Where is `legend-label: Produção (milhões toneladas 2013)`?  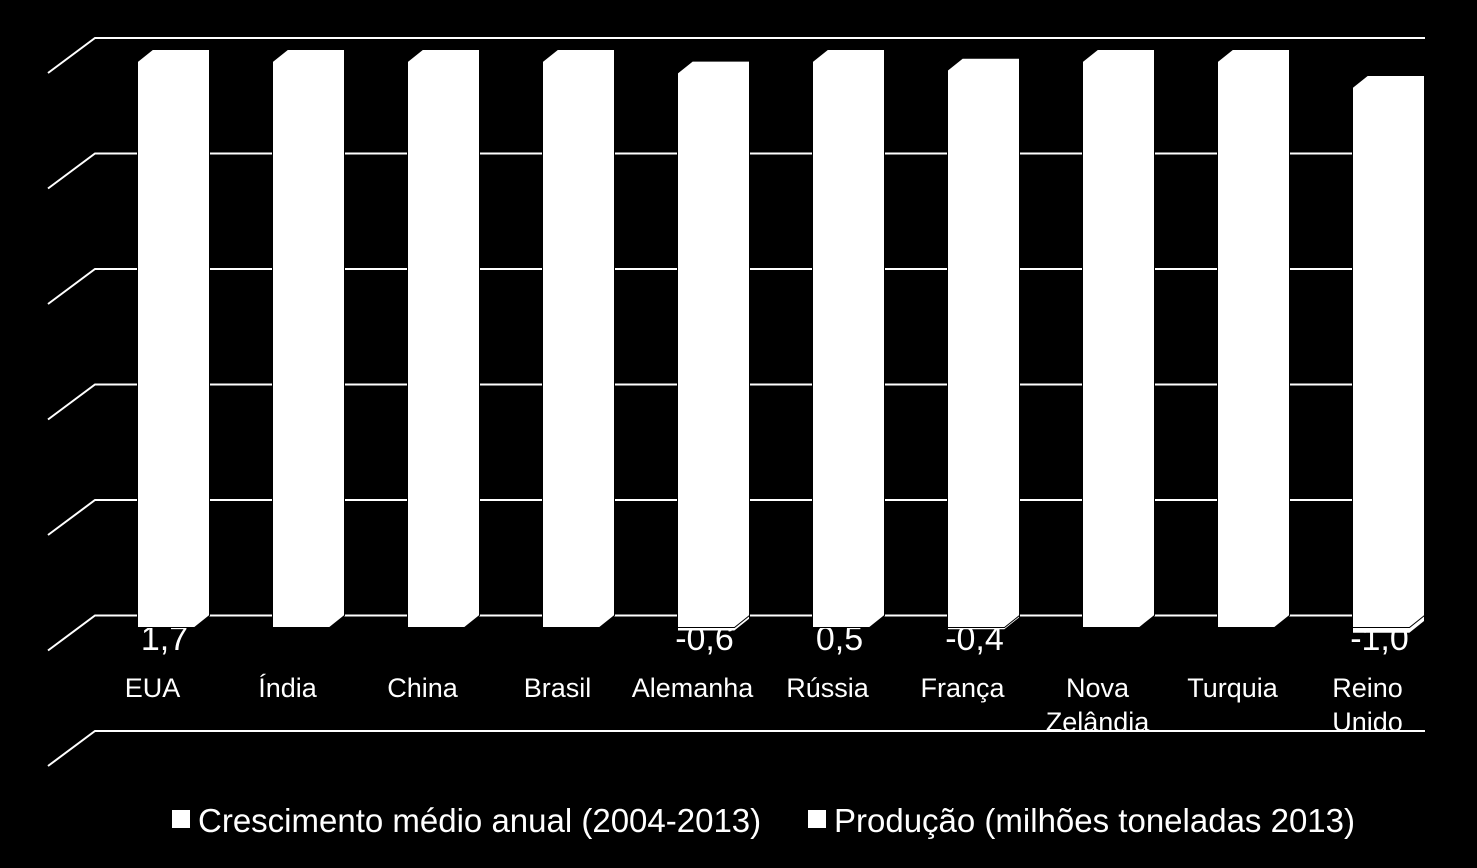 legend-label: Produção (milhões toneladas 2013) is located at coordinates (1094, 820).